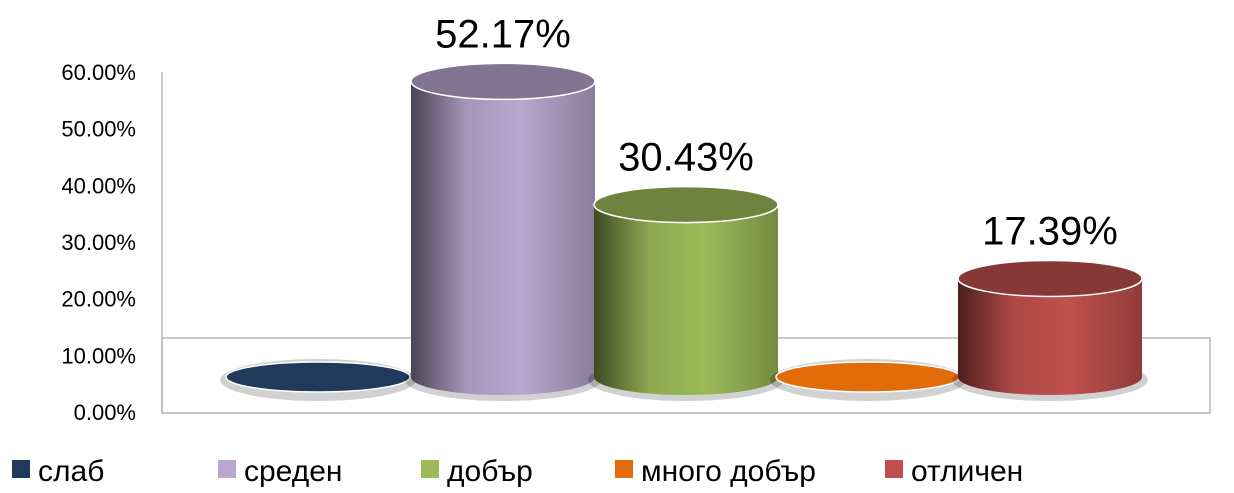 Image resolution: width=1234 pixels, height=493 pixels. What do you see at coordinates (490, 471) in the screenshot?
I see `legend-label: добър` at bounding box center [490, 471].